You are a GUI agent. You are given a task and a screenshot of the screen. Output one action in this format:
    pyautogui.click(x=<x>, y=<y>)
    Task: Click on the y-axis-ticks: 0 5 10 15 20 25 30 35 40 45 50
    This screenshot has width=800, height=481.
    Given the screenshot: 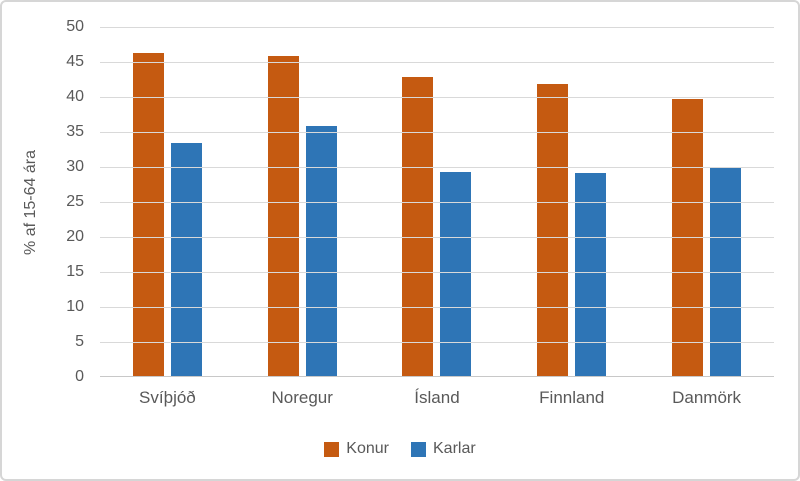 What is the action you would take?
    pyautogui.click(x=43, y=201)
    